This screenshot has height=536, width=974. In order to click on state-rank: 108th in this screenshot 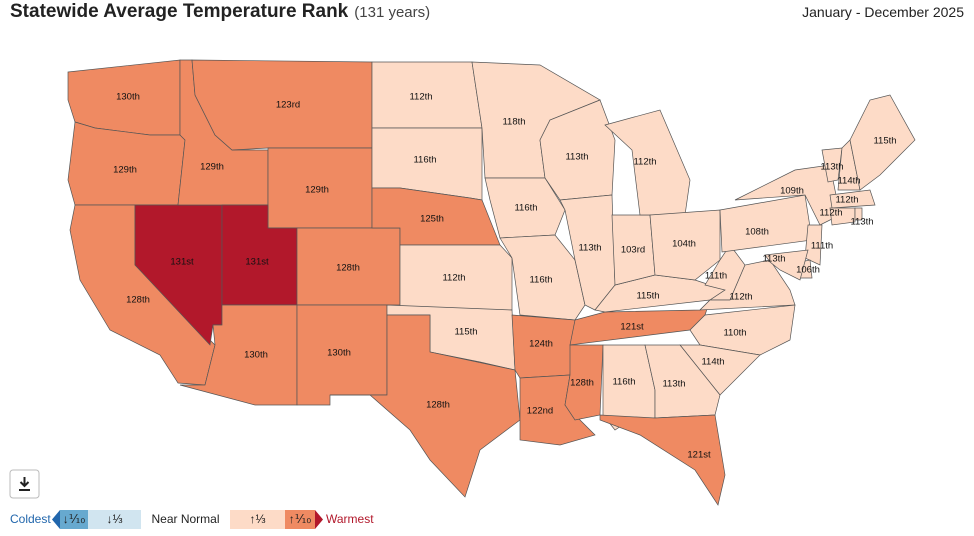, I will do `click(757, 232)`.